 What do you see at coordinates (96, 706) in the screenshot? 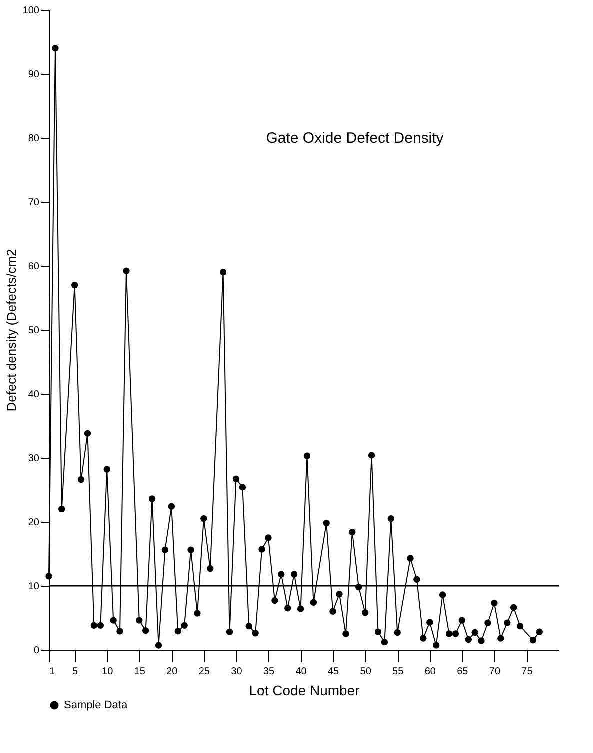
I see `legend-label: Sample Data` at bounding box center [96, 706].